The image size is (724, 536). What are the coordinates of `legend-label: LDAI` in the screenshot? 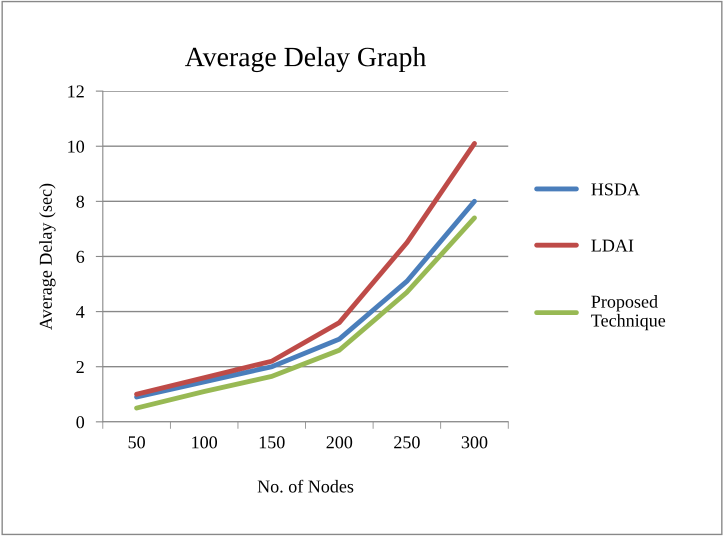 It's located at (612, 246).